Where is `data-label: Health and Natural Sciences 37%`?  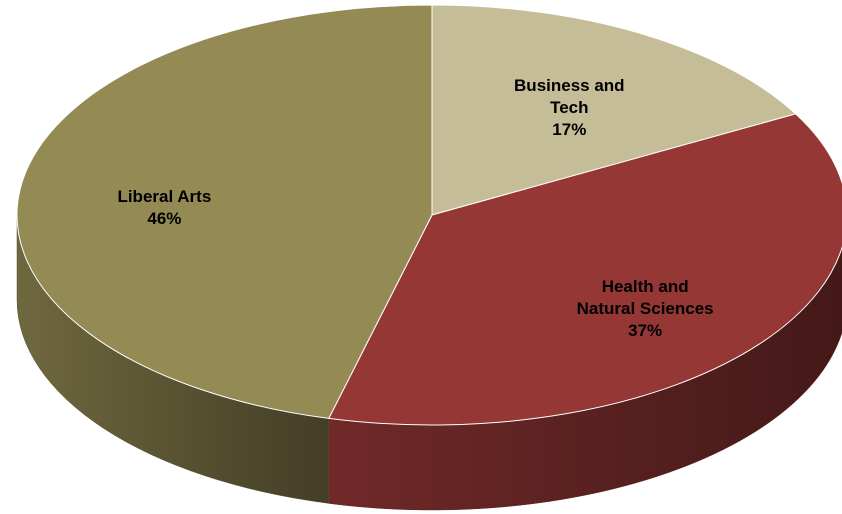
data-label: Health and Natural Sciences 37% is located at coordinates (645, 309).